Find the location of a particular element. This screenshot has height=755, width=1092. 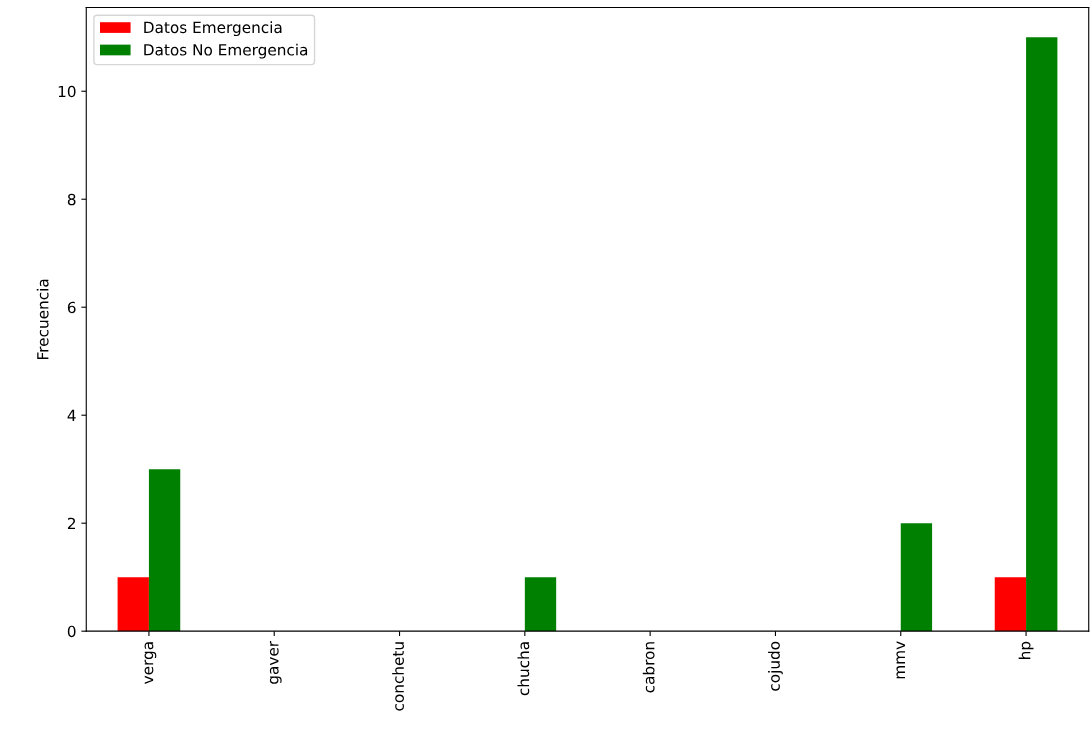

legend-label: Datos No Emergencia is located at coordinates (226, 51).